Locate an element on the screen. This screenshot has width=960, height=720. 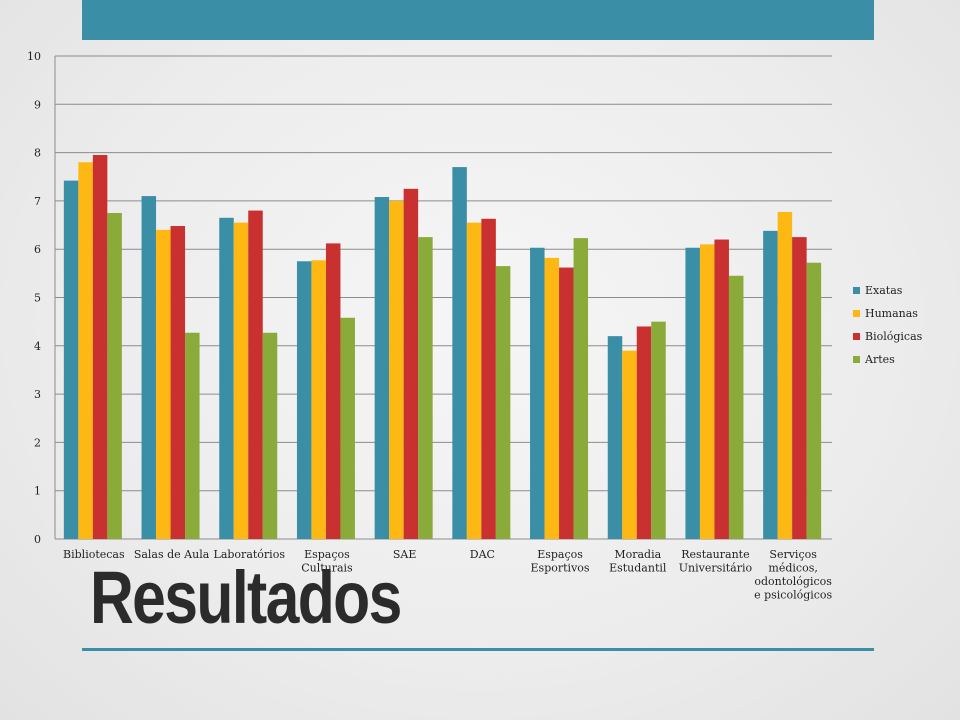
x-category-label: Bibliotecas is located at coordinates (94, 554).